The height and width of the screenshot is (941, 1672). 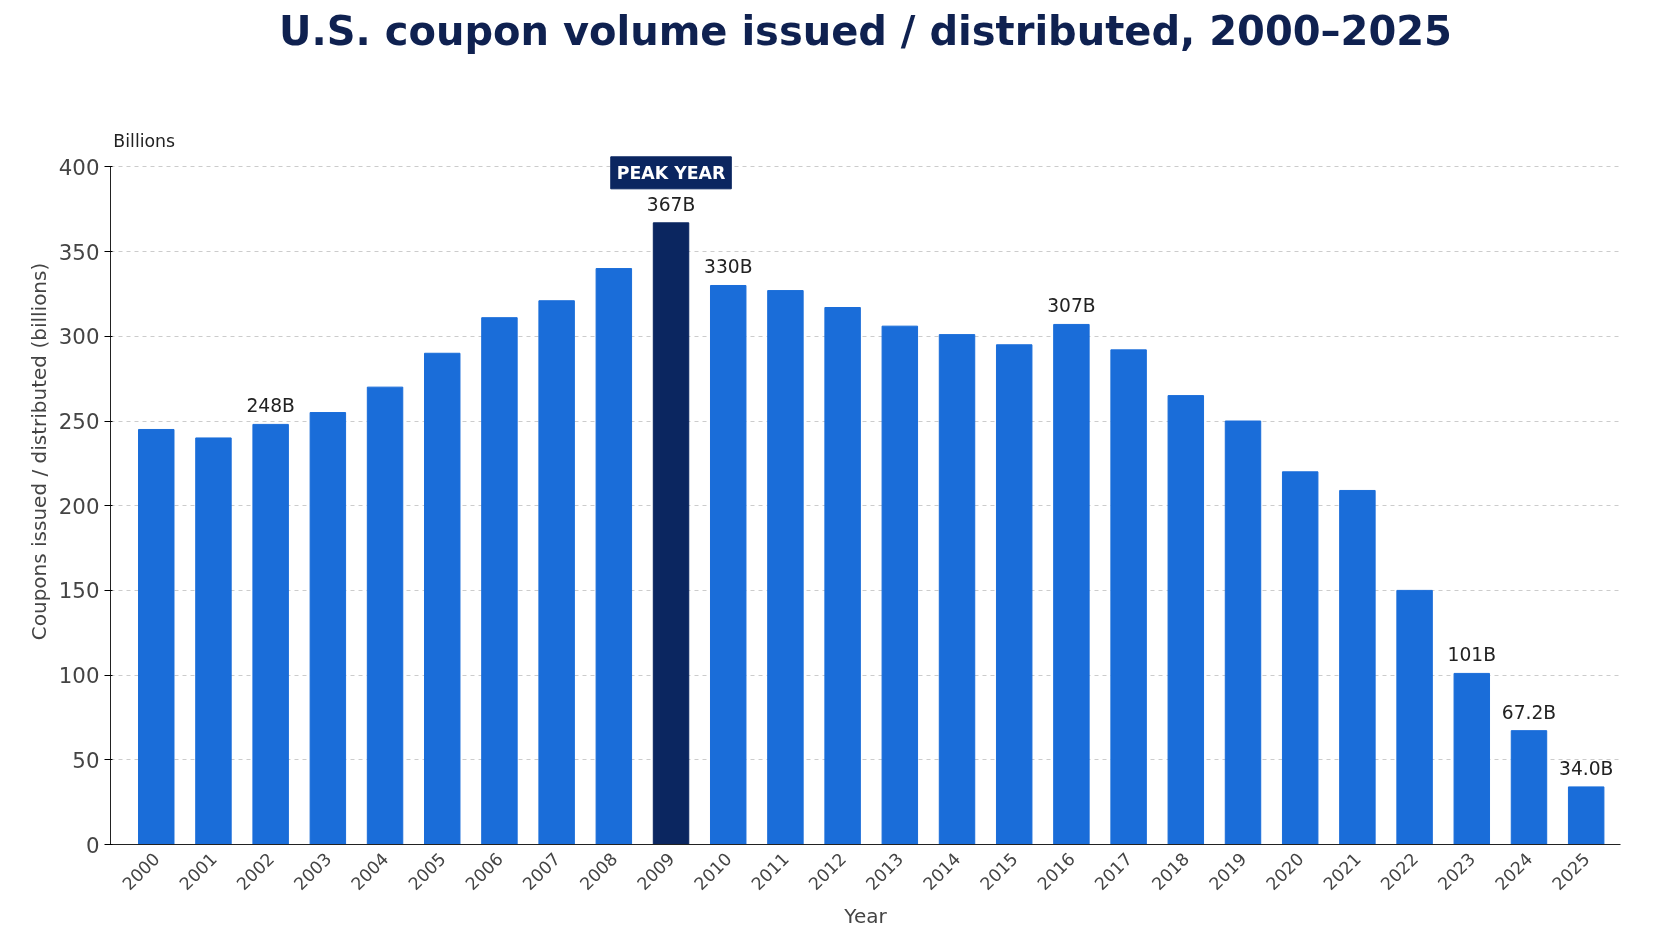 I want to click on data-label: 248B, so click(x=270, y=406).